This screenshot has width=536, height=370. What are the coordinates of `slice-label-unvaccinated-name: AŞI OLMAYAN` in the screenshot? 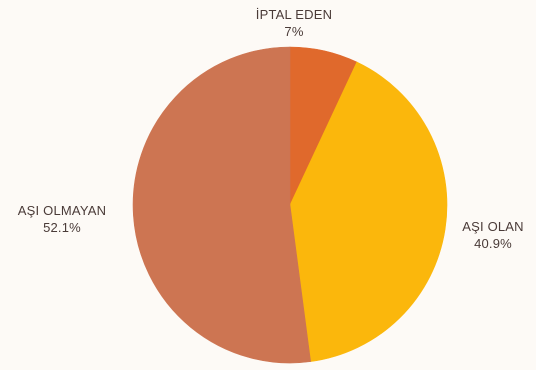 It's located at (62, 210).